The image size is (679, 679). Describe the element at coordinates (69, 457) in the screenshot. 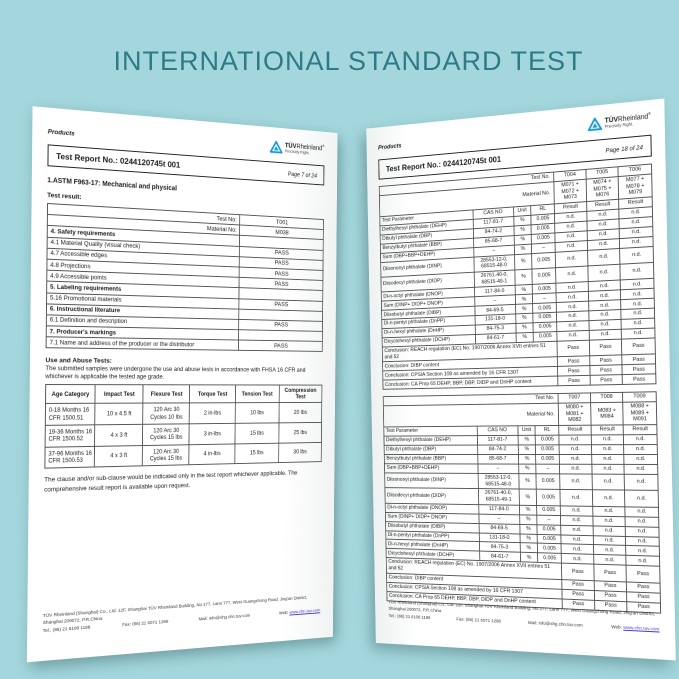

I see `age-category-cell: 37-96 Months 16 CFR 1500.53` at that location.